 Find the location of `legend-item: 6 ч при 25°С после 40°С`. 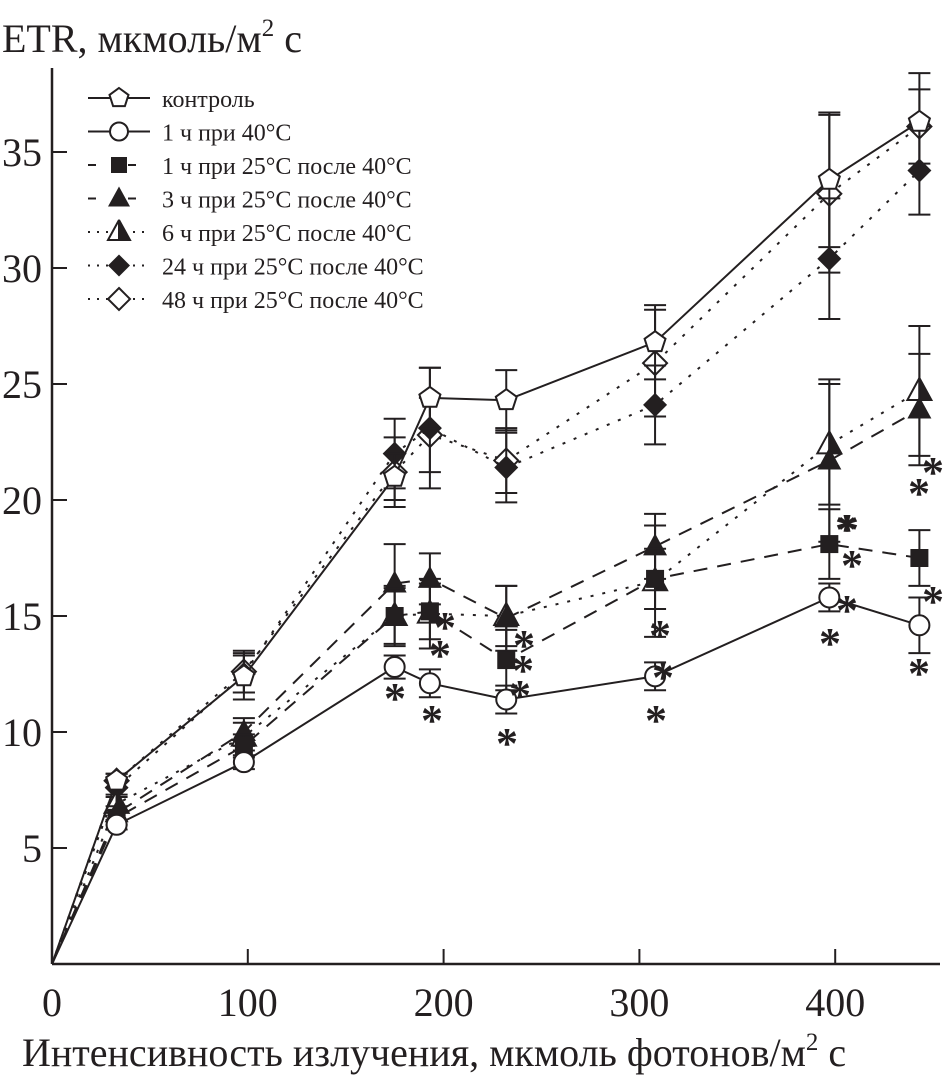

legend-item: 6 ч при 25°С после 40°С is located at coordinates (250, 233).